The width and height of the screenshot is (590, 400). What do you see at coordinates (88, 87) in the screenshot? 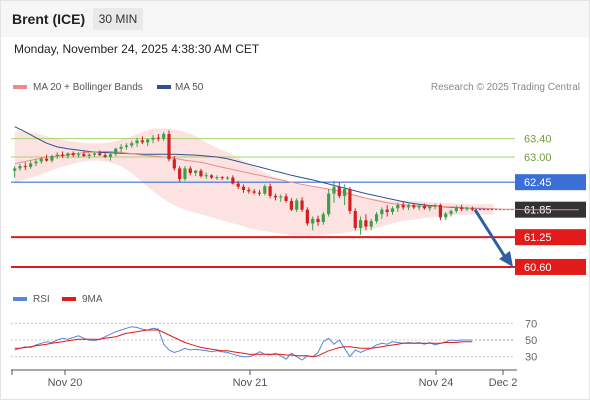
I see `ma20-legend-label: MA 20 + Bollinger Bands` at bounding box center [88, 87].